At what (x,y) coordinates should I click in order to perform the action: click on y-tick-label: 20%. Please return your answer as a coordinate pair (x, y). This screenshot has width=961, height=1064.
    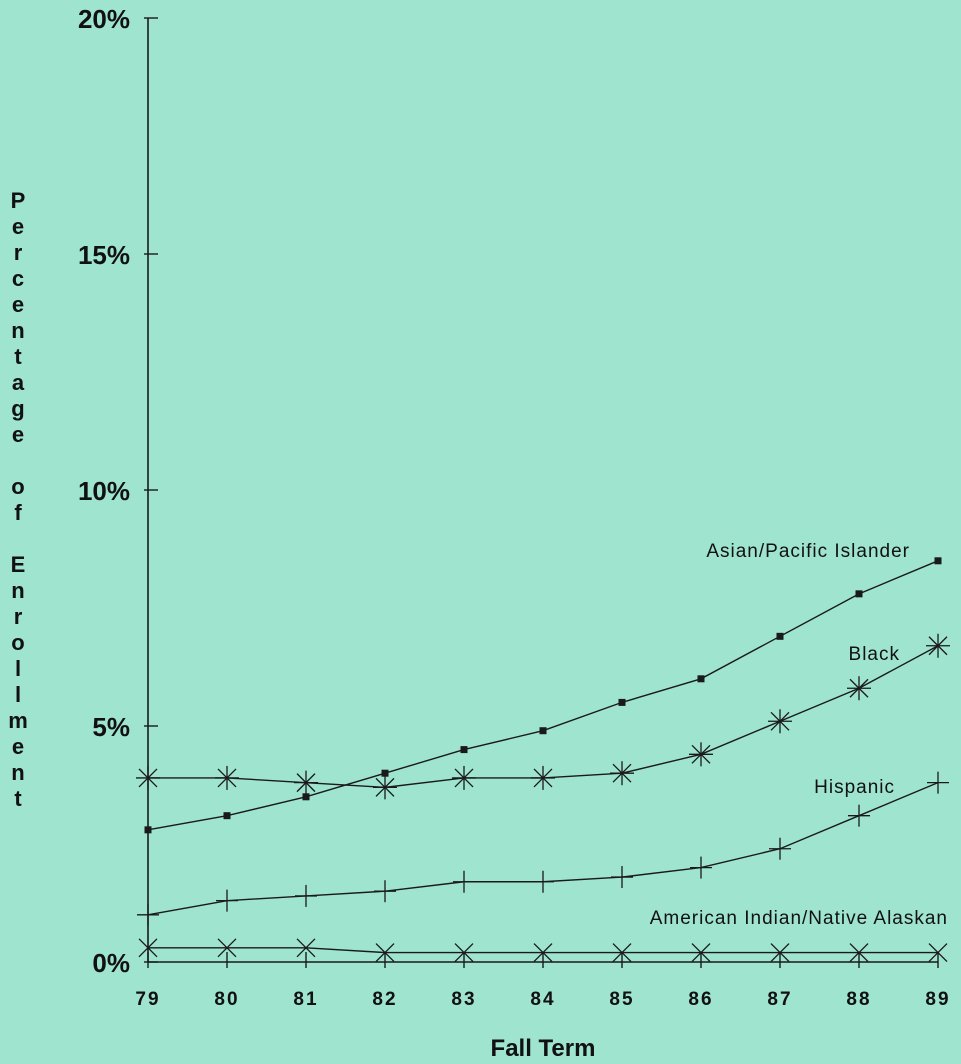
    Looking at the image, I should click on (104, 19).